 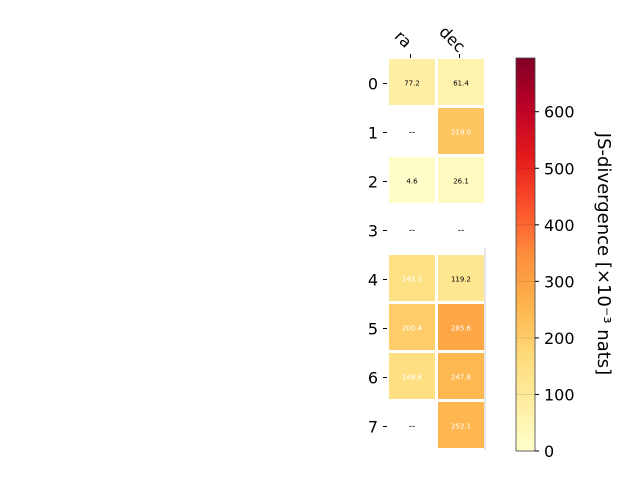 I want to click on colorbar-ticks: 0 100 200 300 400 500 600, so click(x=545, y=282).